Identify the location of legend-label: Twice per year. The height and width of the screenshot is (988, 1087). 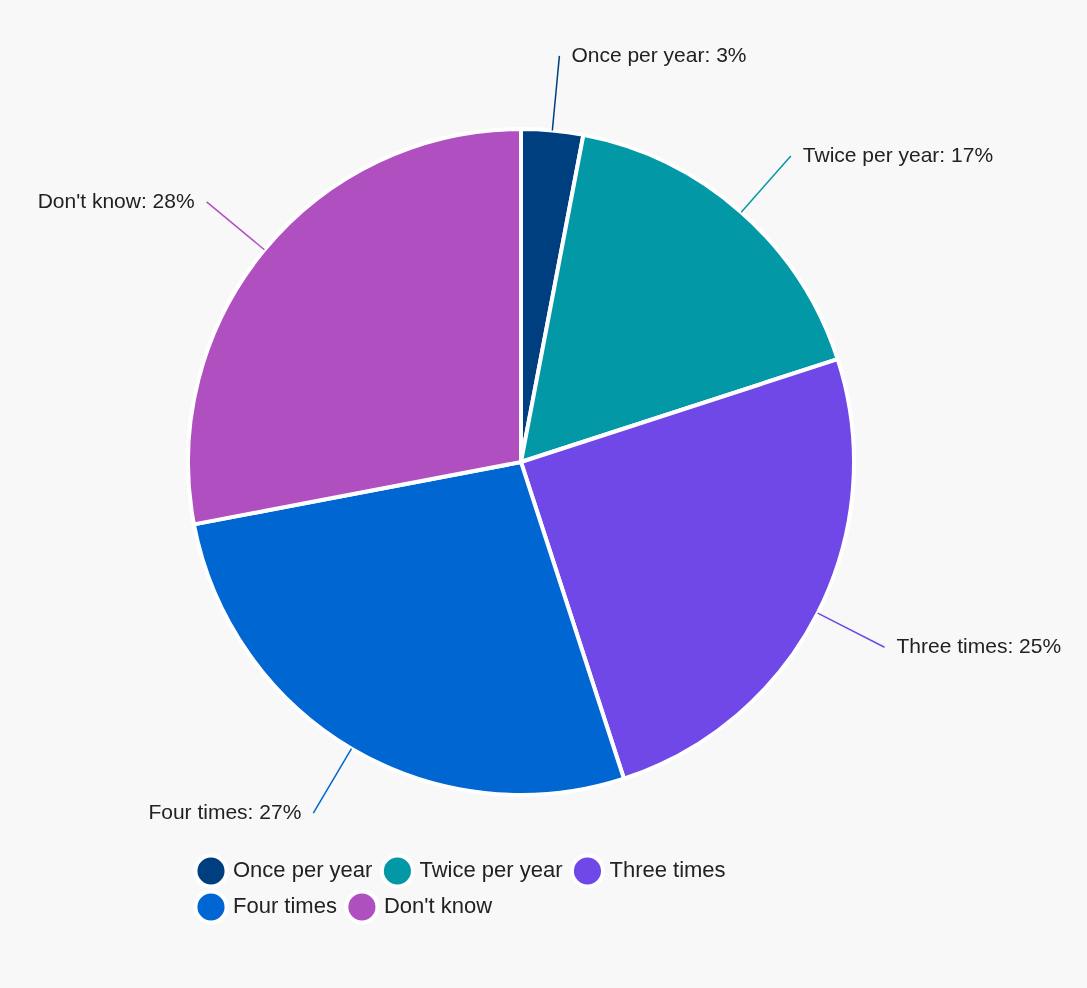
(491, 870).